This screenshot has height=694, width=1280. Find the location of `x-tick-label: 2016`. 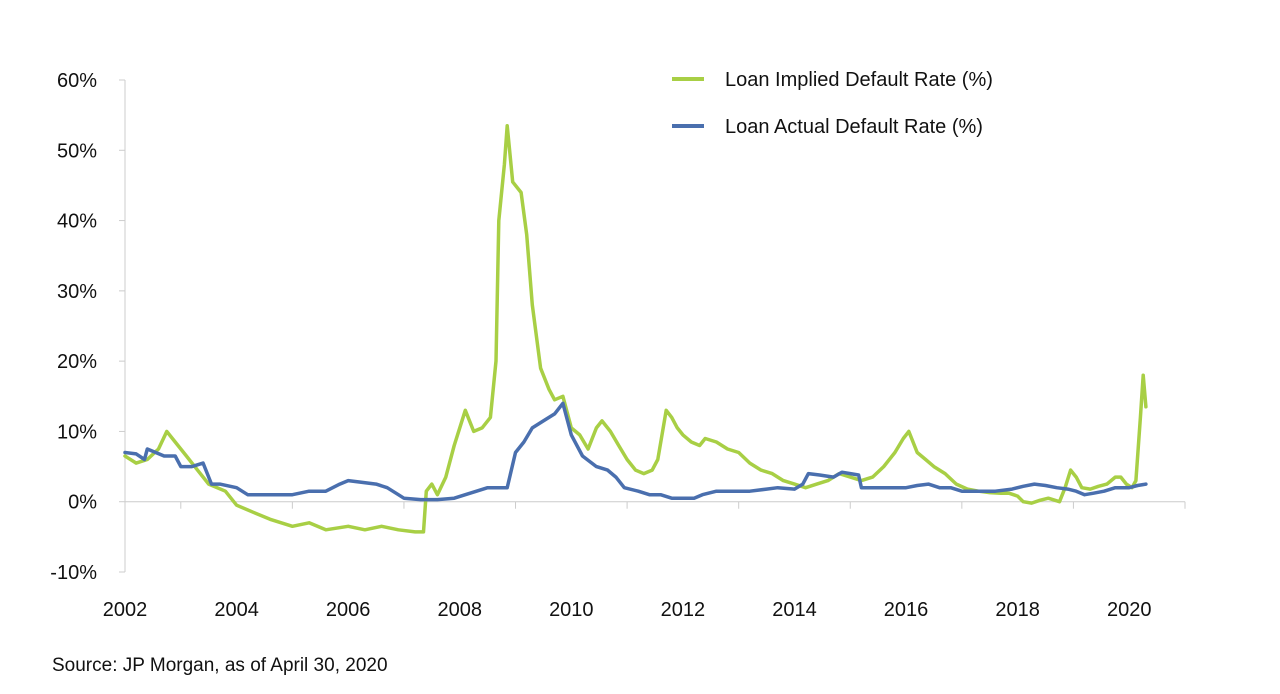

x-tick-label: 2016 is located at coordinates (906, 610).